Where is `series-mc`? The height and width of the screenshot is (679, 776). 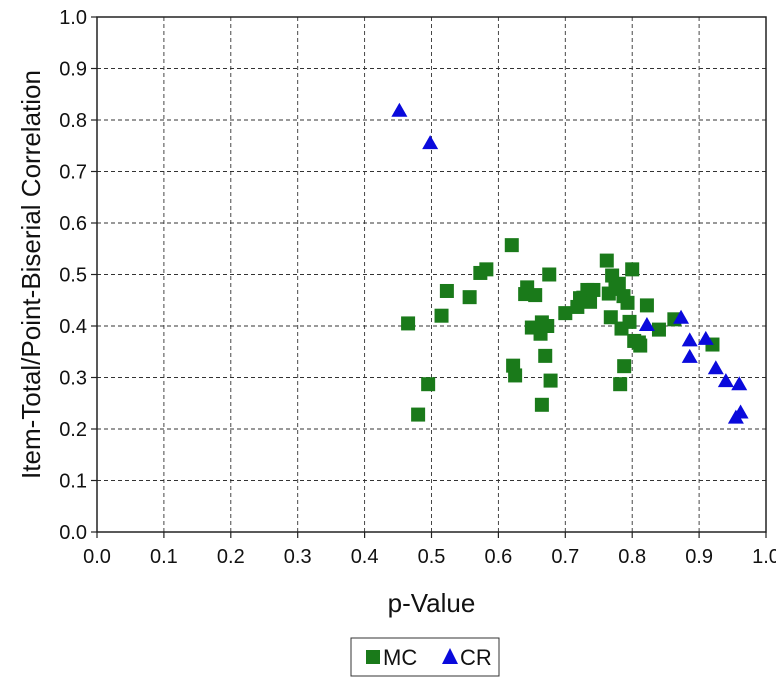
series-mc is located at coordinates (560, 330).